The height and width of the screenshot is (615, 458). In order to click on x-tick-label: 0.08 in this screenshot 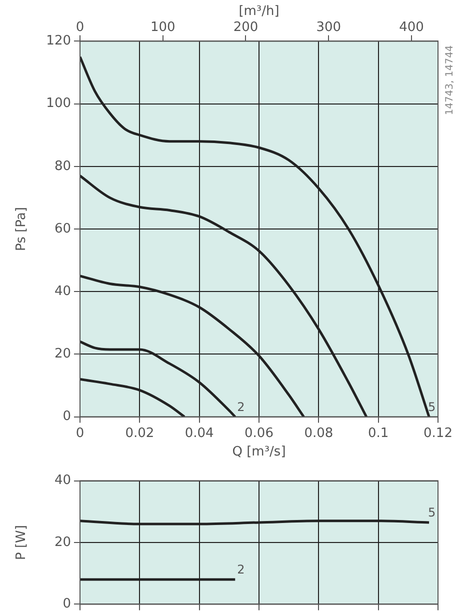, I will do `click(319, 433)`.